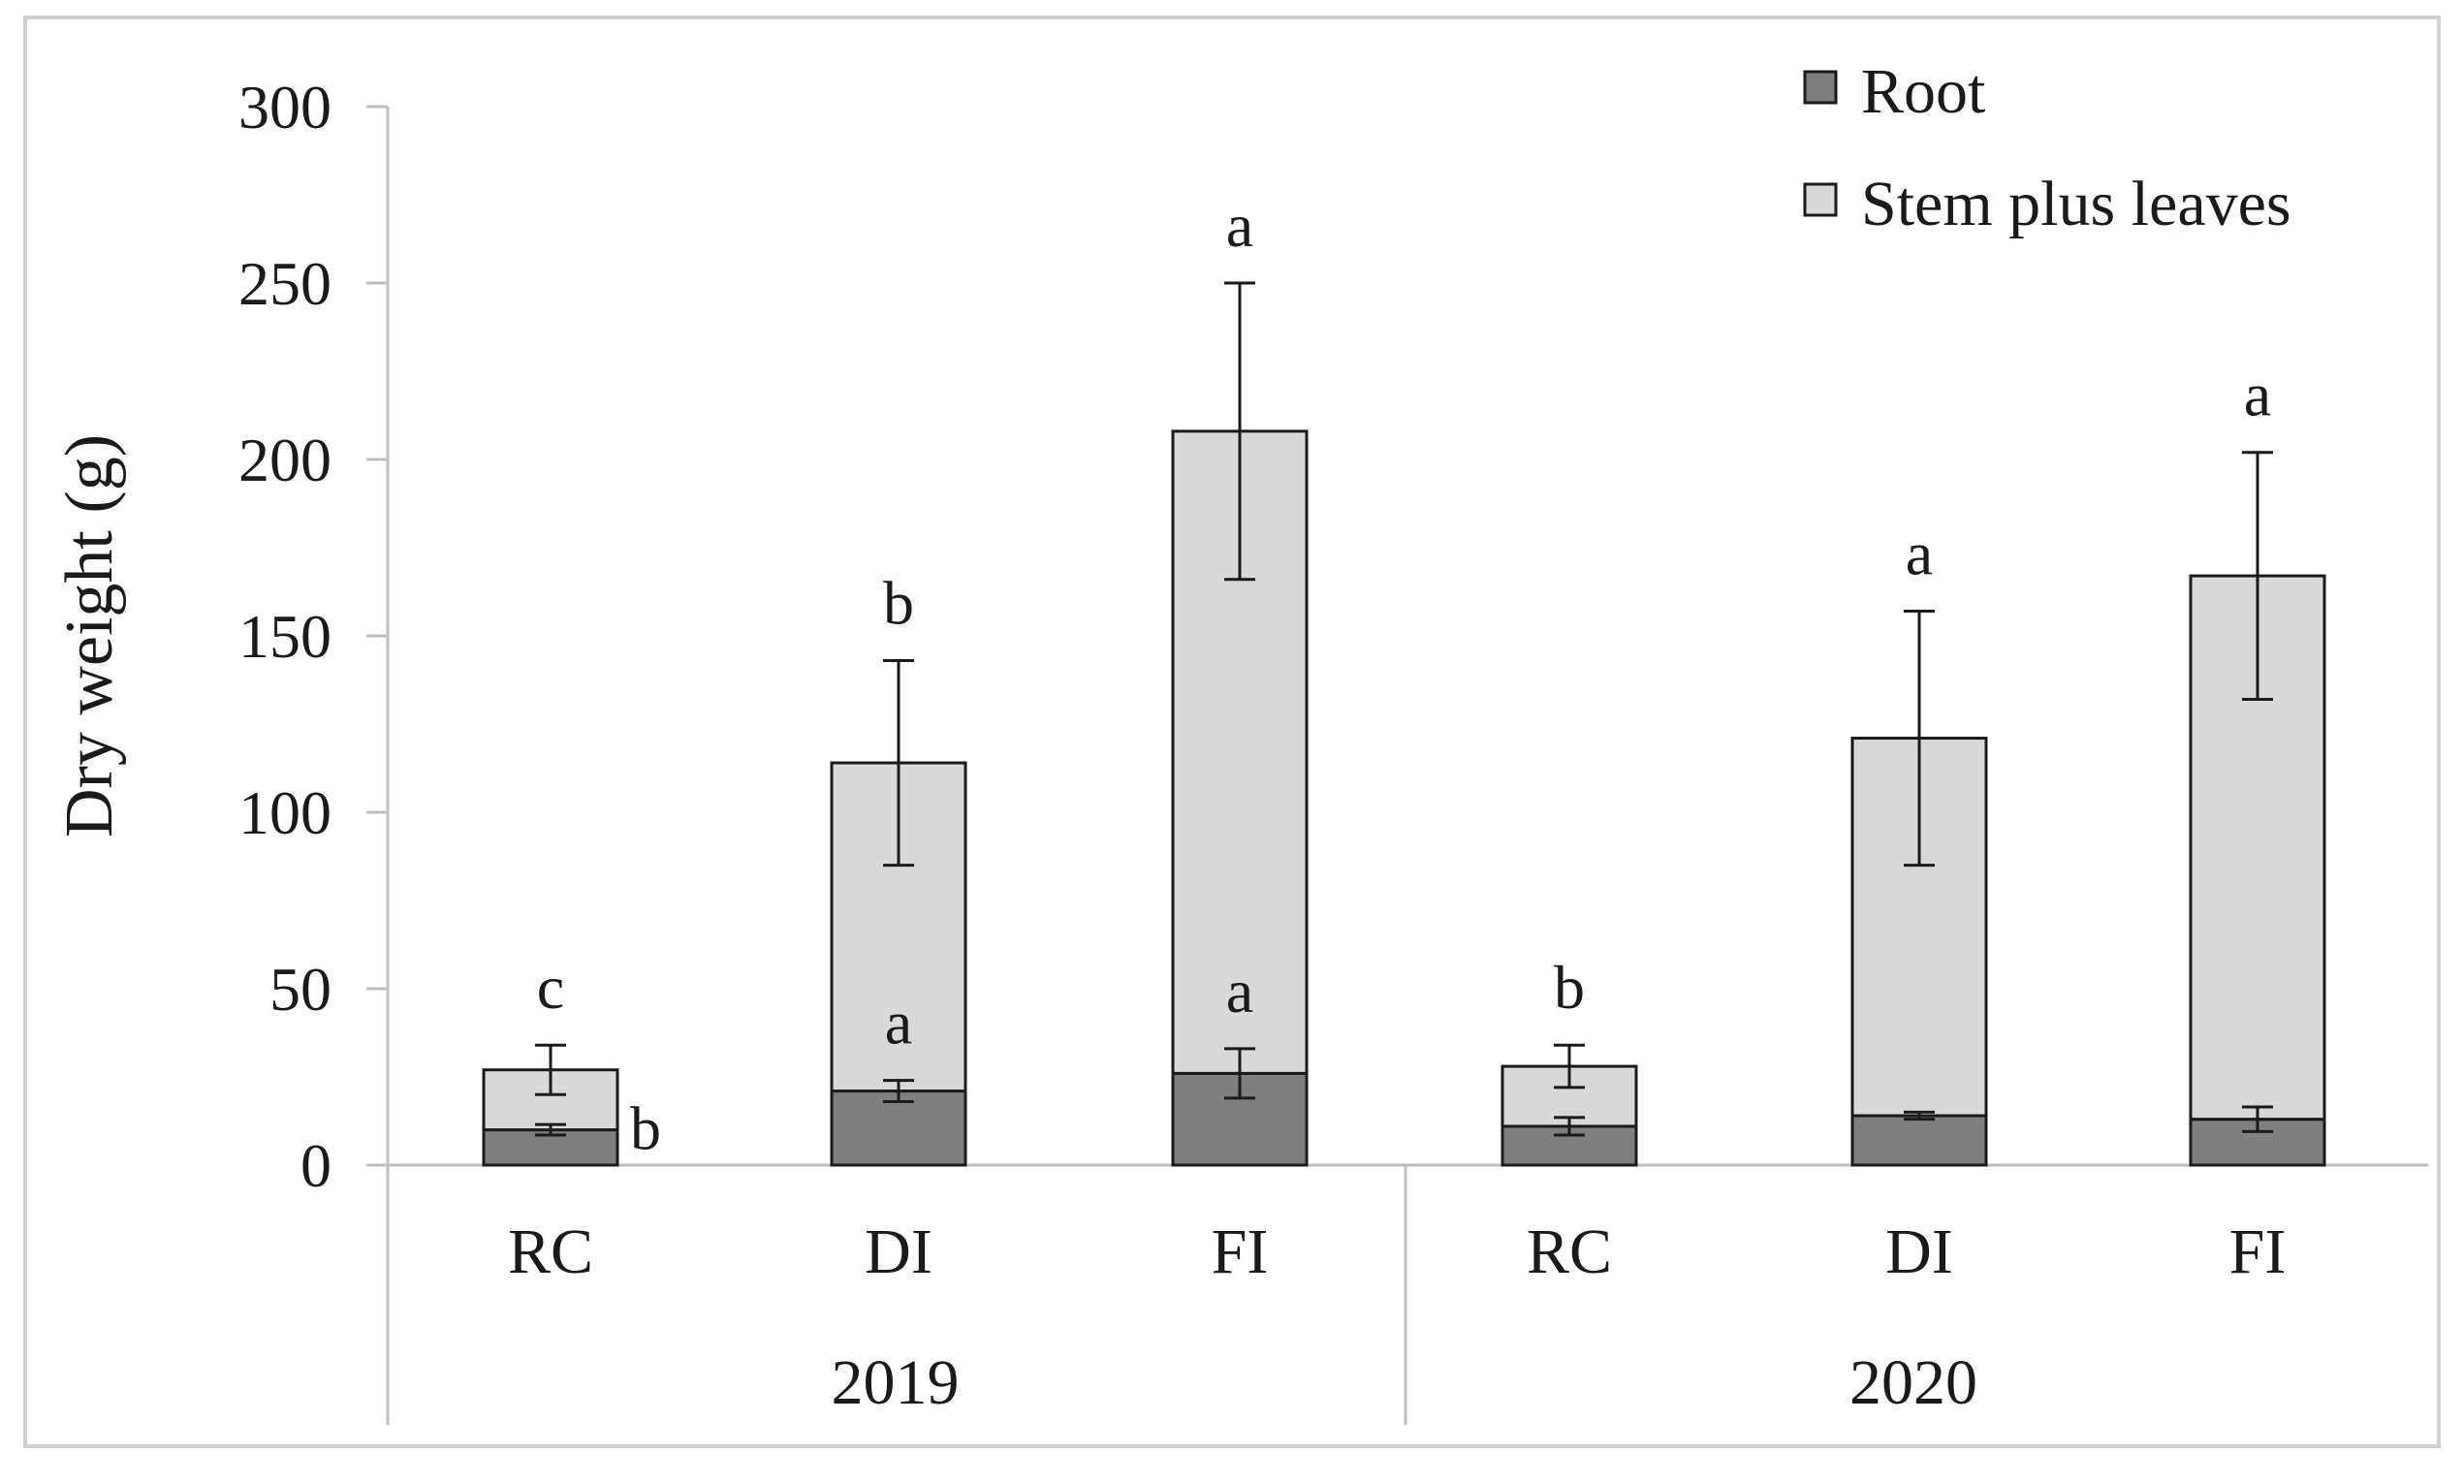  What do you see at coordinates (1820, 87) in the screenshot?
I see `legend-swatch-root` at bounding box center [1820, 87].